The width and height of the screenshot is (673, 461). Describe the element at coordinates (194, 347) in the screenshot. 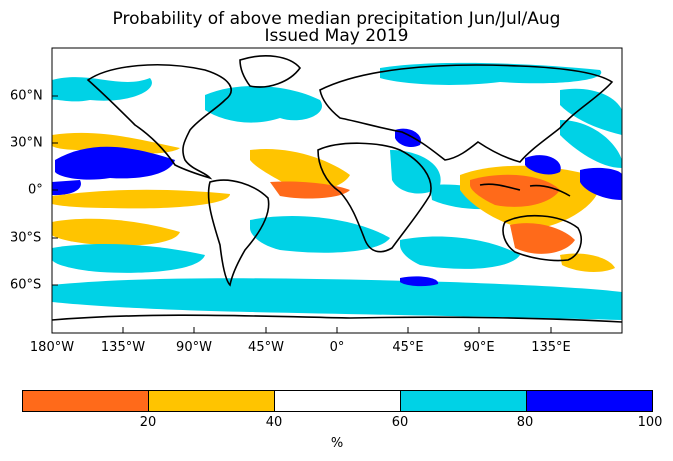

I see `x-tick-label: 90°W` at that location.